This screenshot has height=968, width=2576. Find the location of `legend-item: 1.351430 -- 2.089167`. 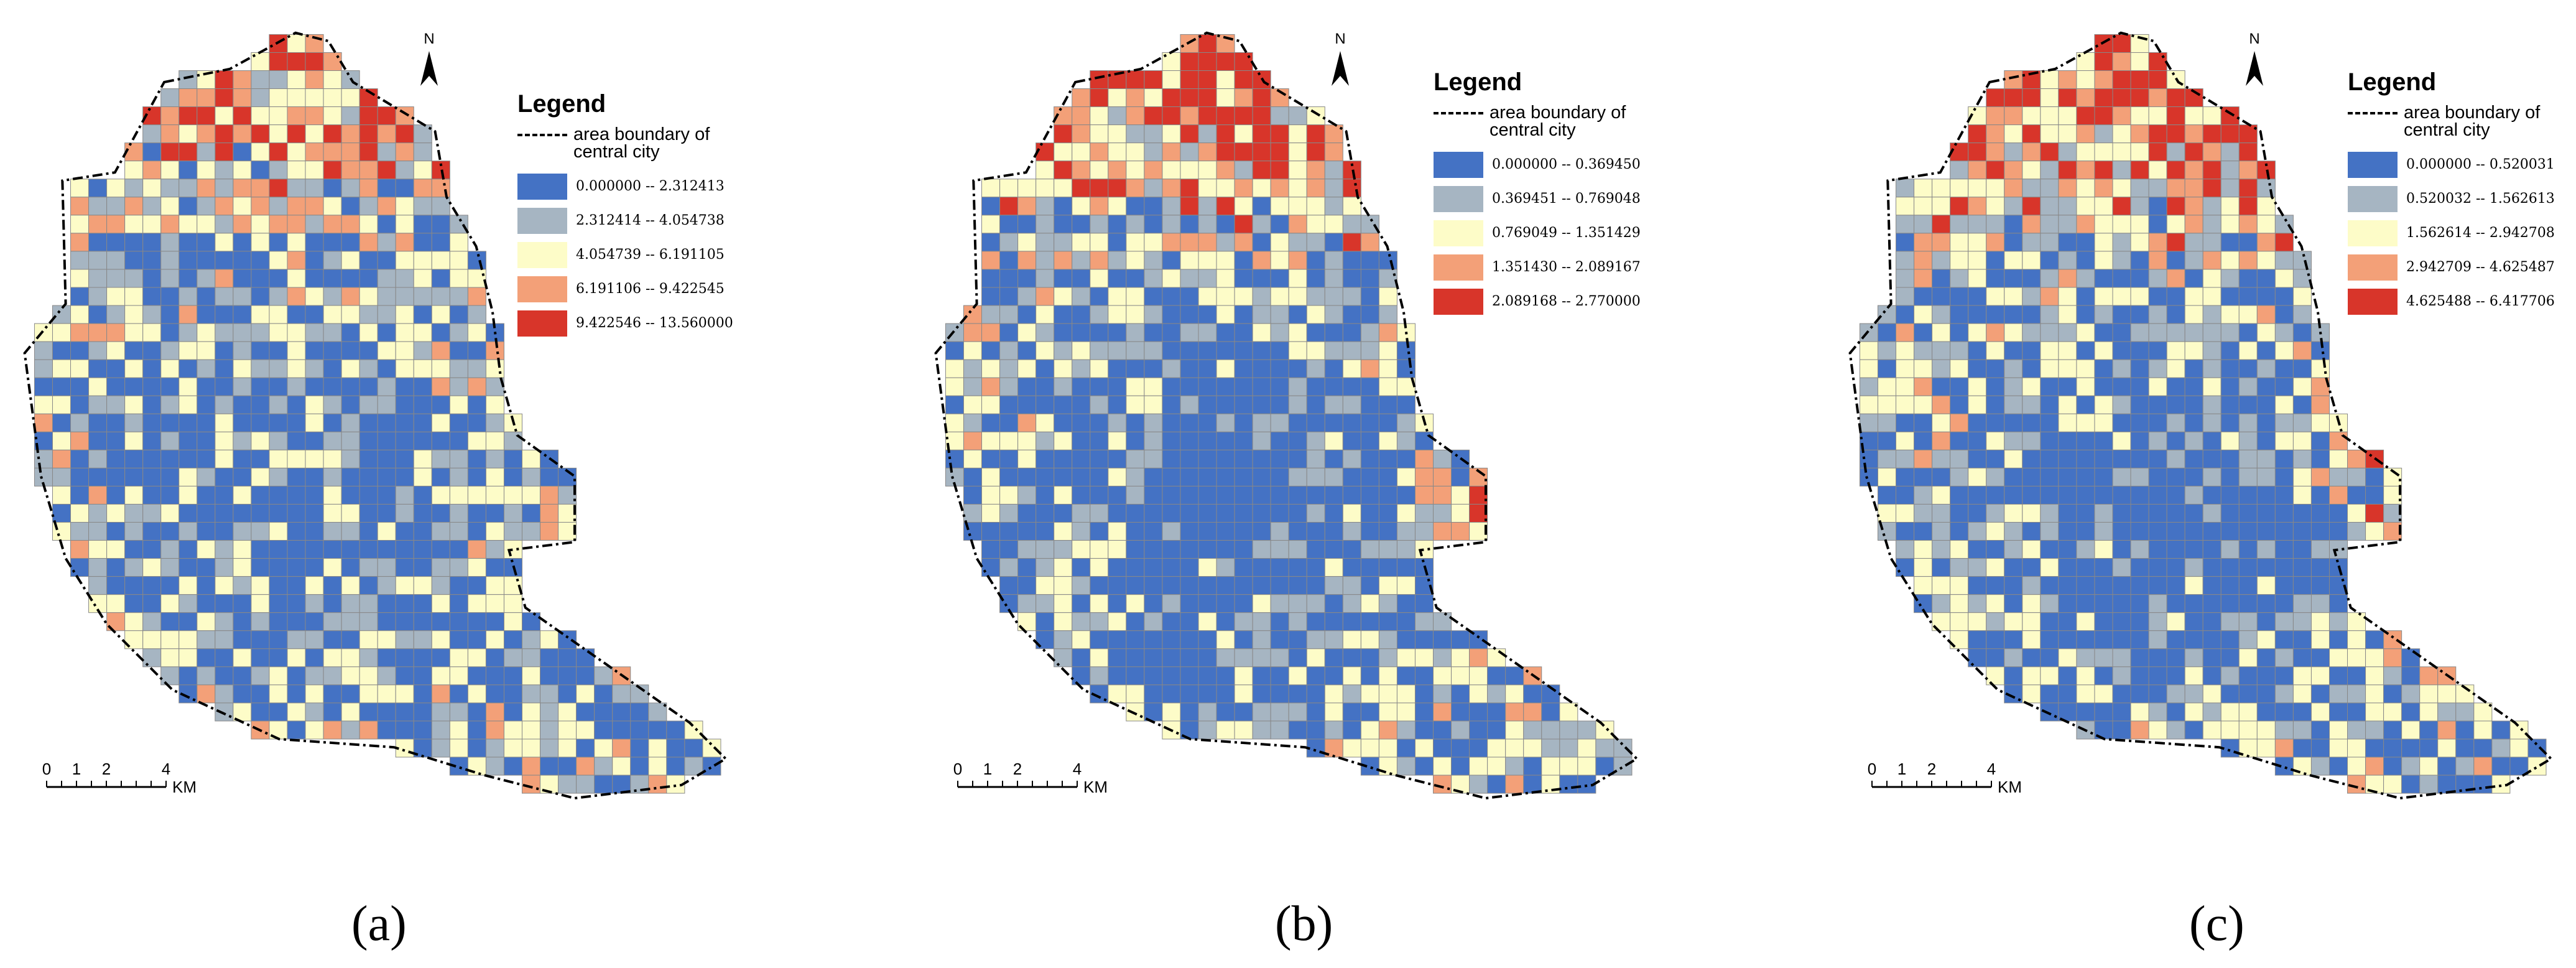

legend-item: 1.351430 -- 2.089167 is located at coordinates (1565, 267).